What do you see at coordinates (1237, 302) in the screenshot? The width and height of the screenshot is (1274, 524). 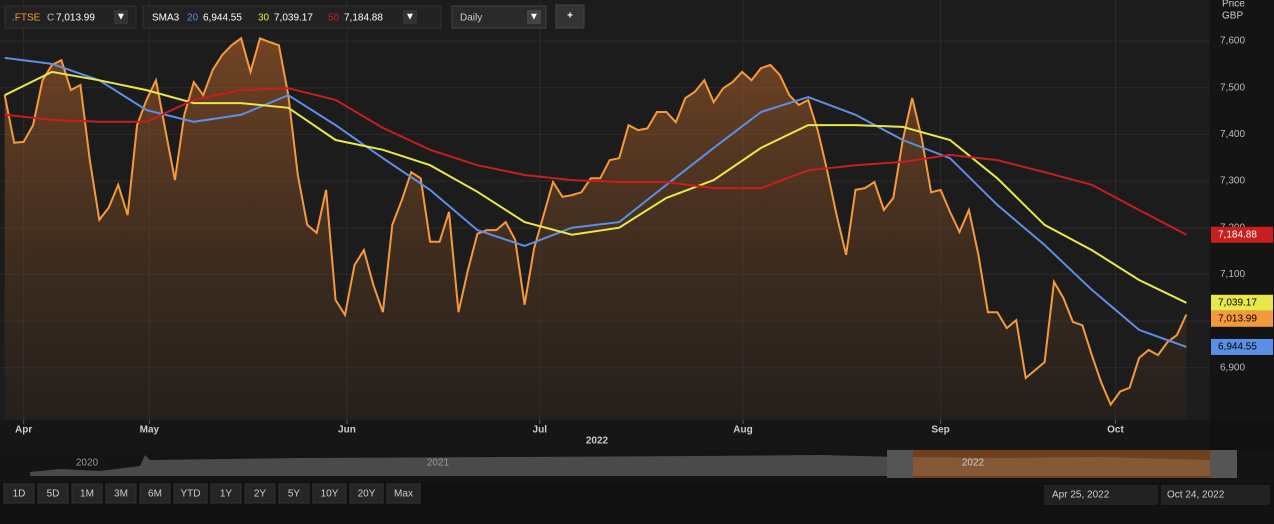 I see `price-tag-label: 7,039.17` at bounding box center [1237, 302].